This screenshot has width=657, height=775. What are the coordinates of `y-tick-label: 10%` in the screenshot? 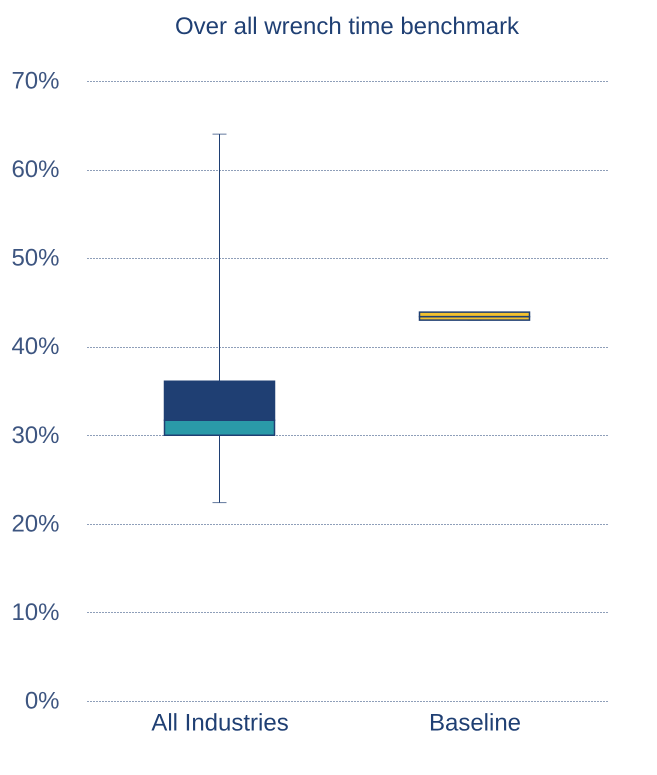 It's located at (35, 612).